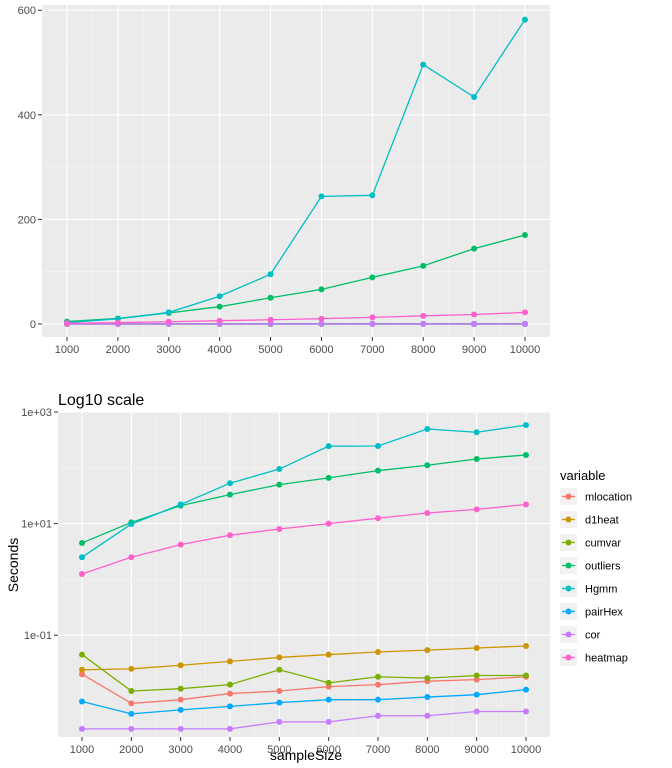 This screenshot has height=768, width=672. What do you see at coordinates (230, 750) in the screenshot?
I see `bottom-x-tick-label: 4000` at bounding box center [230, 750].